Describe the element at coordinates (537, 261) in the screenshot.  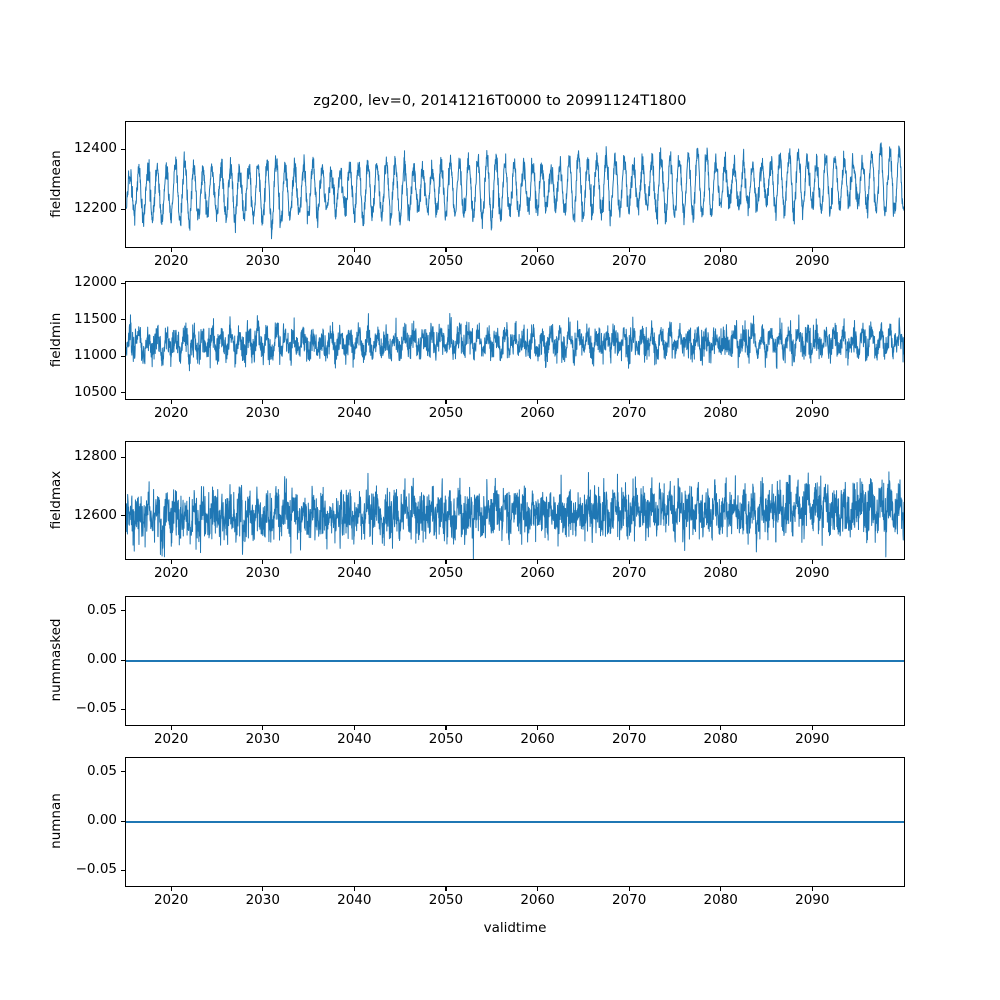
I see `xtick-label-fieldmean-4: 2060` at that location.